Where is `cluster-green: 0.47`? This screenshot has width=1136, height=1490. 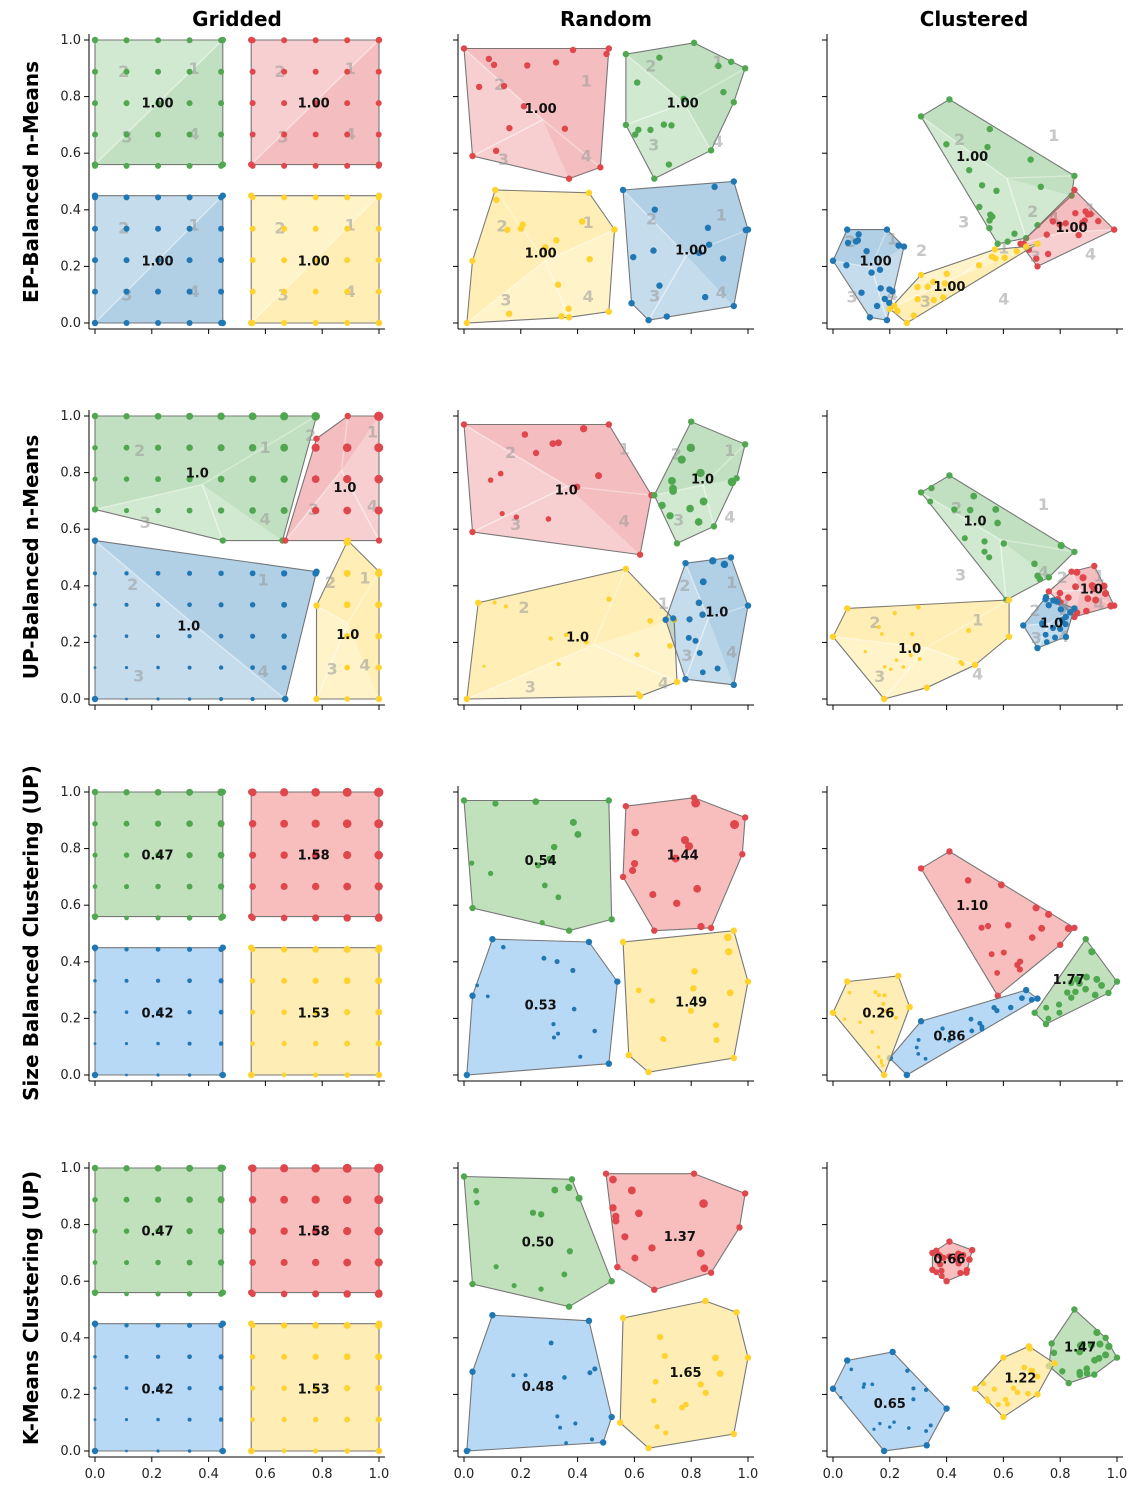
cluster-green: 0.47 is located at coordinates (158, 854).